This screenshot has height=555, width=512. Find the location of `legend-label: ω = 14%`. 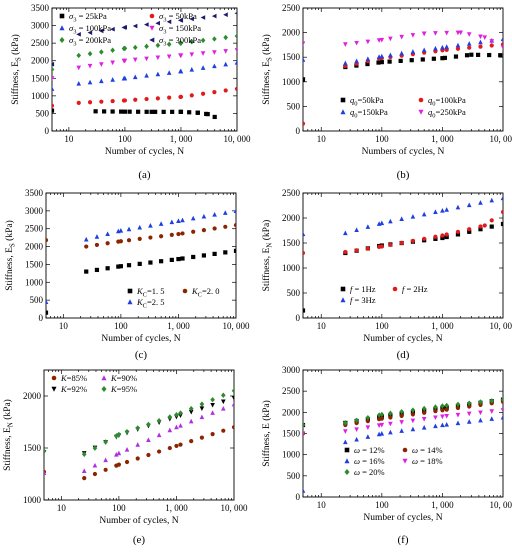

legend-label: ω = 14% is located at coordinates (427, 450).